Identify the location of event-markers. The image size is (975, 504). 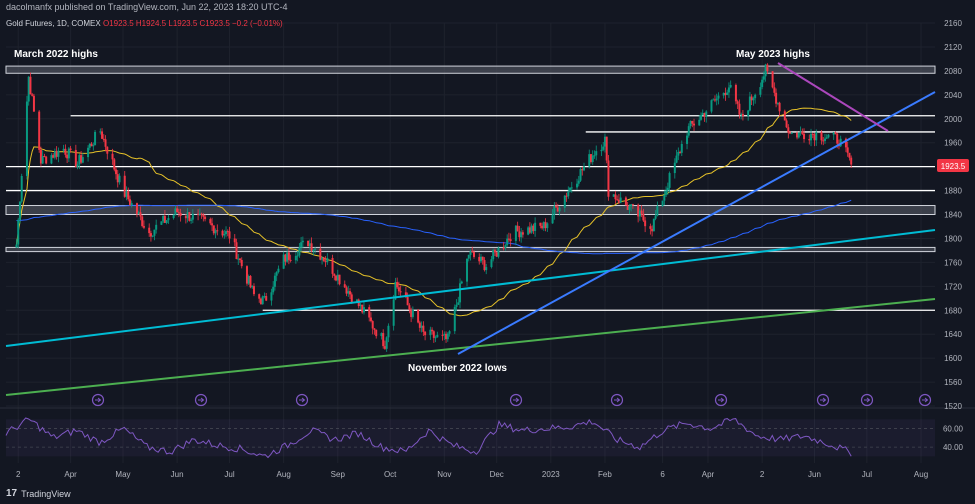
(511, 400).